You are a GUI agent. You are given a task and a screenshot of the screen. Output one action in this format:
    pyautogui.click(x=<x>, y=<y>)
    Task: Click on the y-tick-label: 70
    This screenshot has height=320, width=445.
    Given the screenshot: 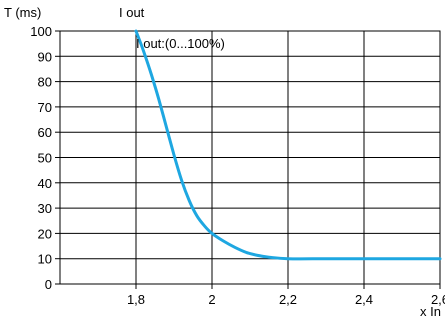 What is the action you would take?
    pyautogui.click(x=45, y=107)
    